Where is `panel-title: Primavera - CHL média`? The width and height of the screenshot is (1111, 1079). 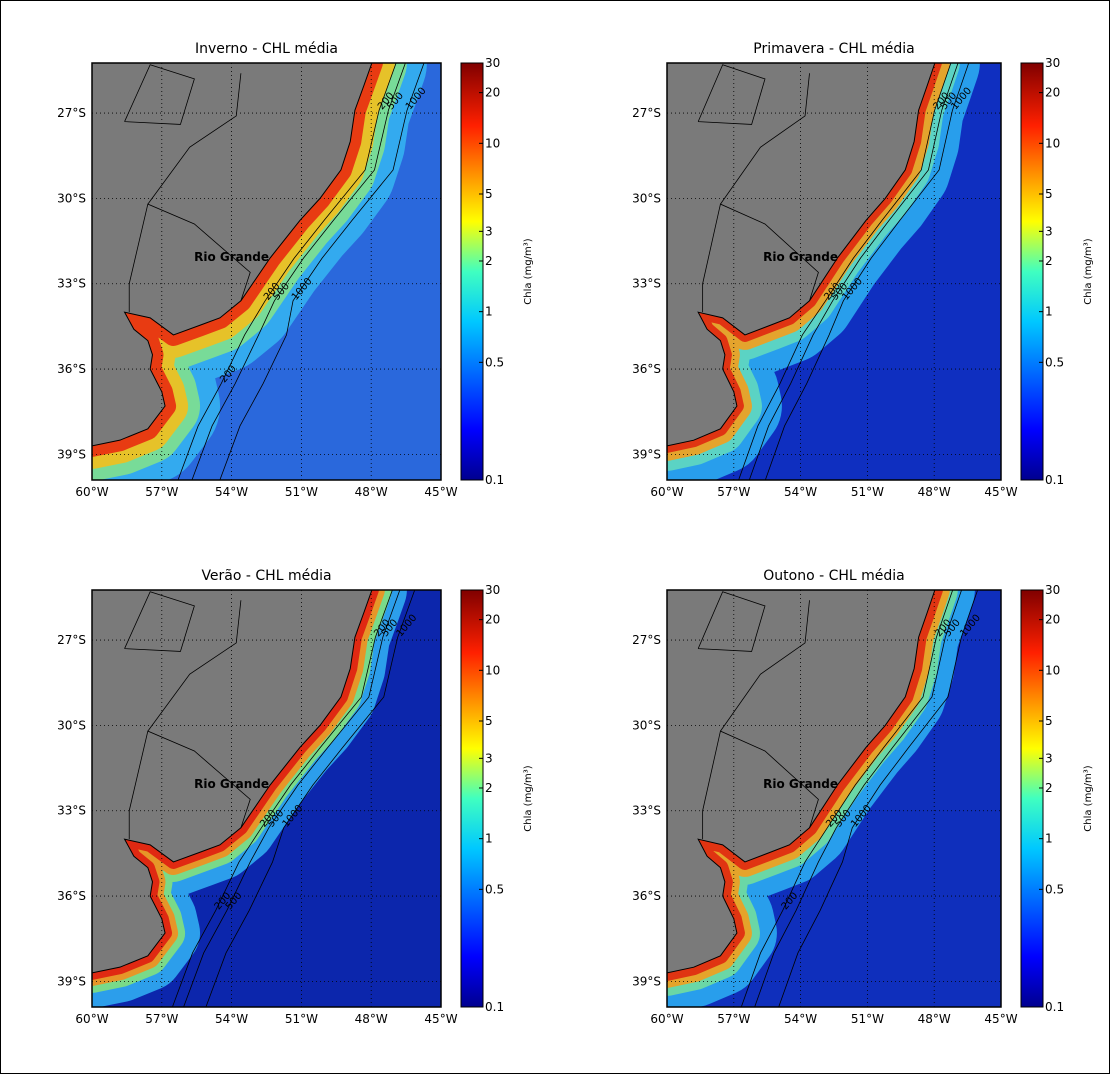 panel-title: Primavera - CHL média is located at coordinates (833, 49).